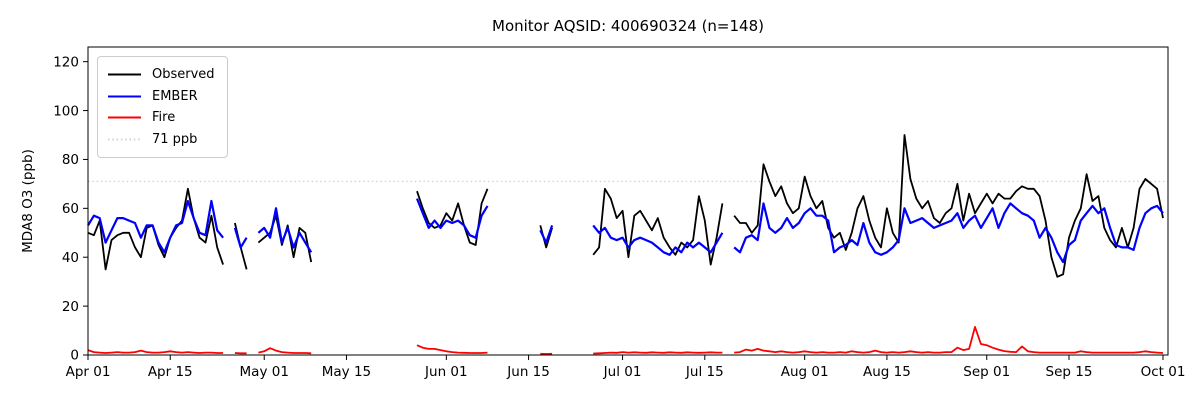 The width and height of the screenshot is (1200, 400). I want to click on y-tick-label: 100, so click(66, 111).